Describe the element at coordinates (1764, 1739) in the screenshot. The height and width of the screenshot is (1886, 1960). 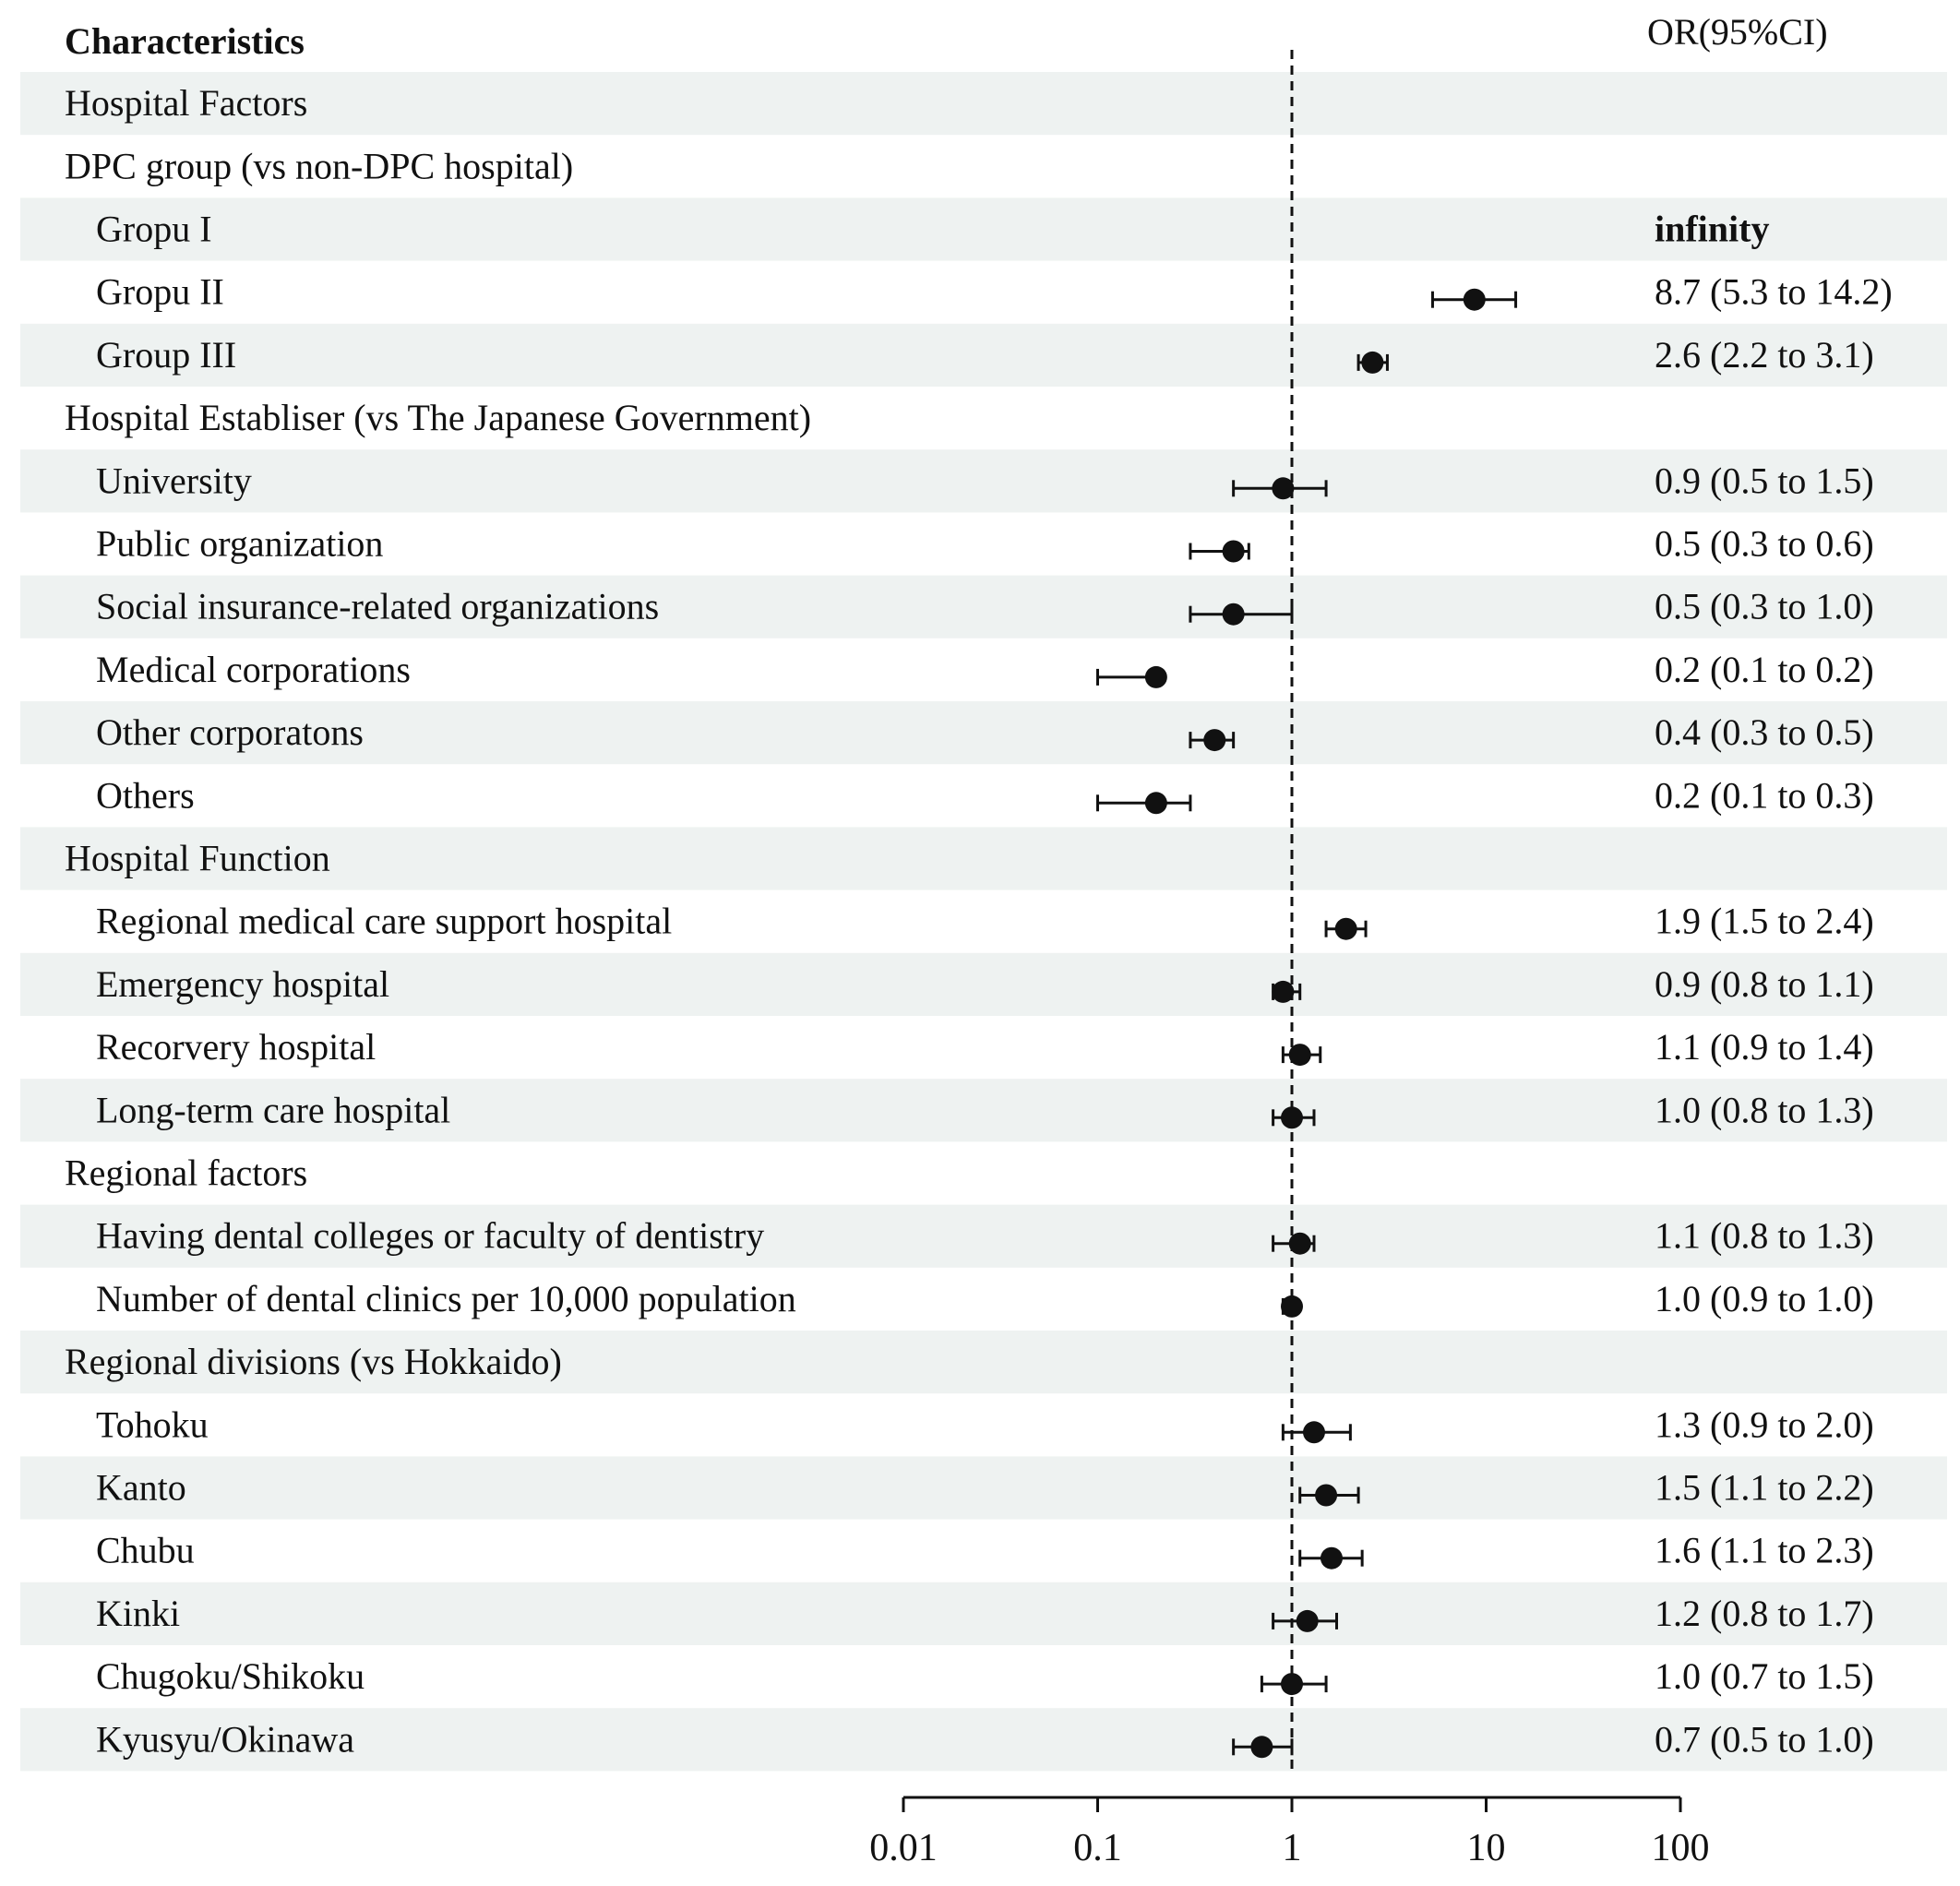
I see `or-ci-value: 0.7 (0.5 to 1.0)` at that location.